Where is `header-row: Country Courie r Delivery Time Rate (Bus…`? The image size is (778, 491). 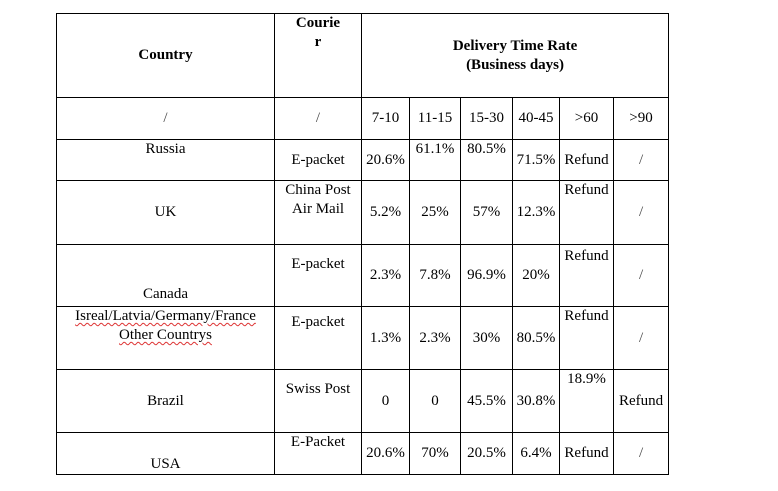 header-row: Country Courie r Delivery Time Rate (Bus… is located at coordinates (363, 55).